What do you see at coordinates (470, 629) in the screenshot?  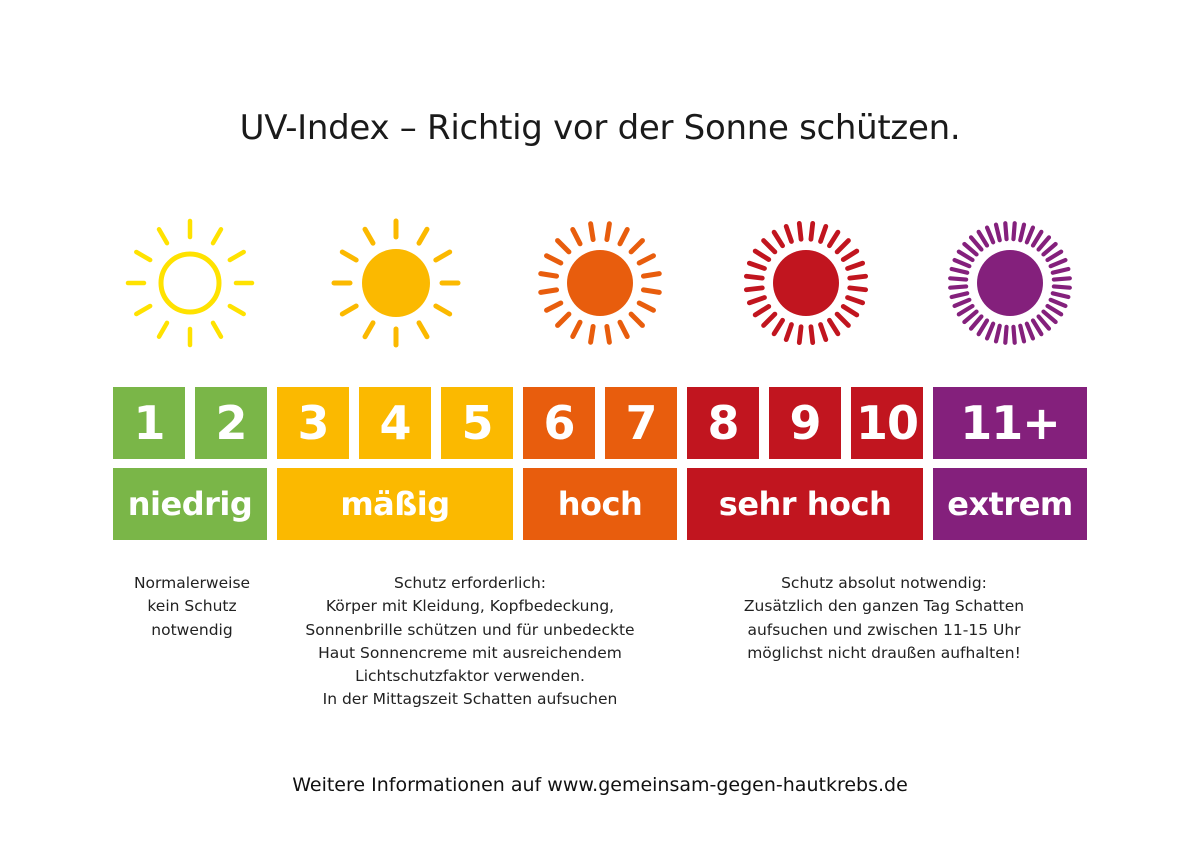 I see `description-line: Sonnenbrille schützen und für unbedeckte` at bounding box center [470, 629].